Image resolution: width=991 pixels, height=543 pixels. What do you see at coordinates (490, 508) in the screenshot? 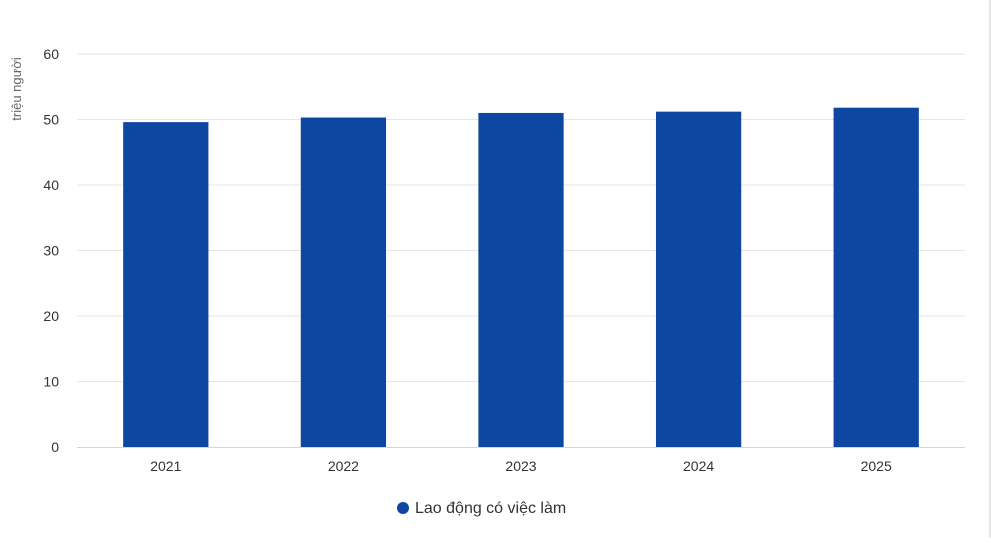
I see `legend-label: Lao động có việc làm` at bounding box center [490, 508].